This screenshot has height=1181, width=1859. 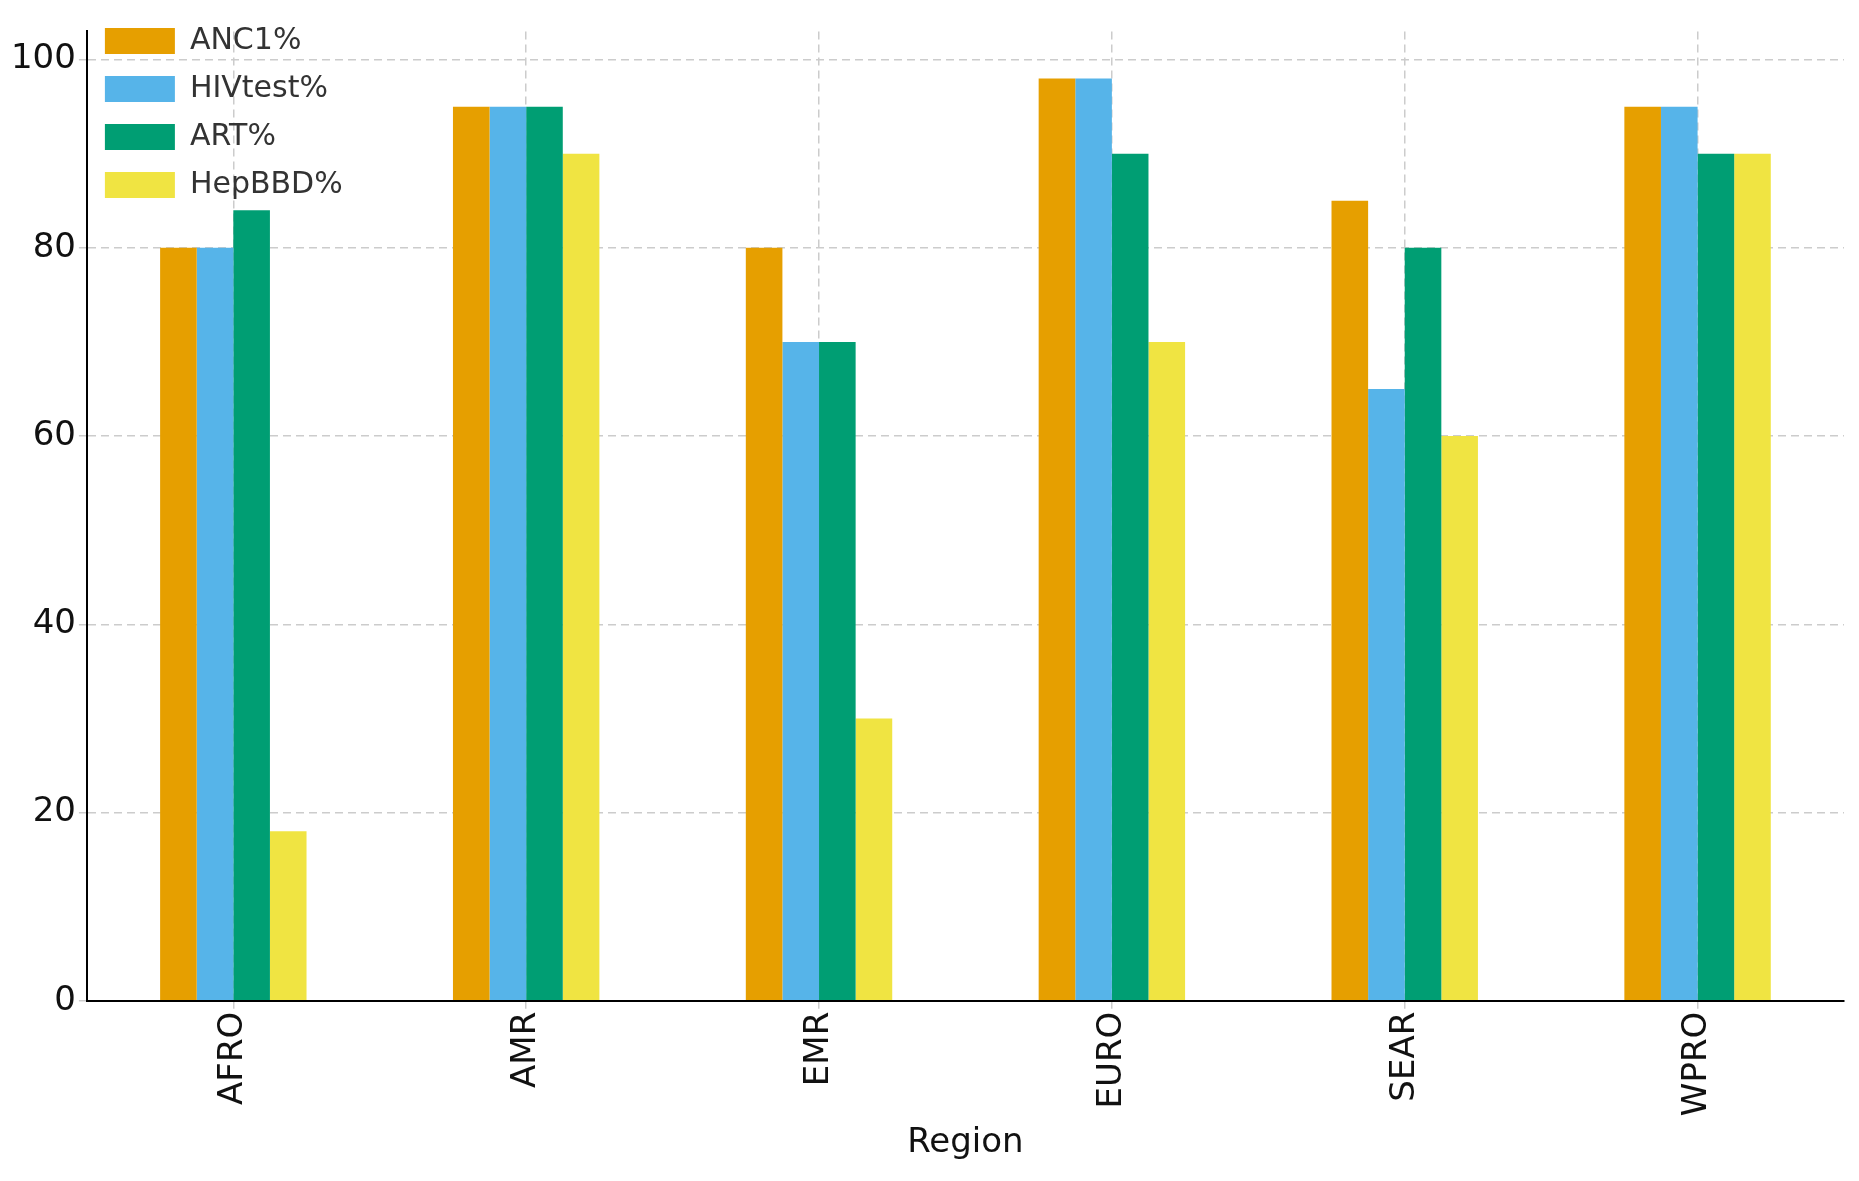 I want to click on y-tick-label: 100, so click(x=43, y=56).